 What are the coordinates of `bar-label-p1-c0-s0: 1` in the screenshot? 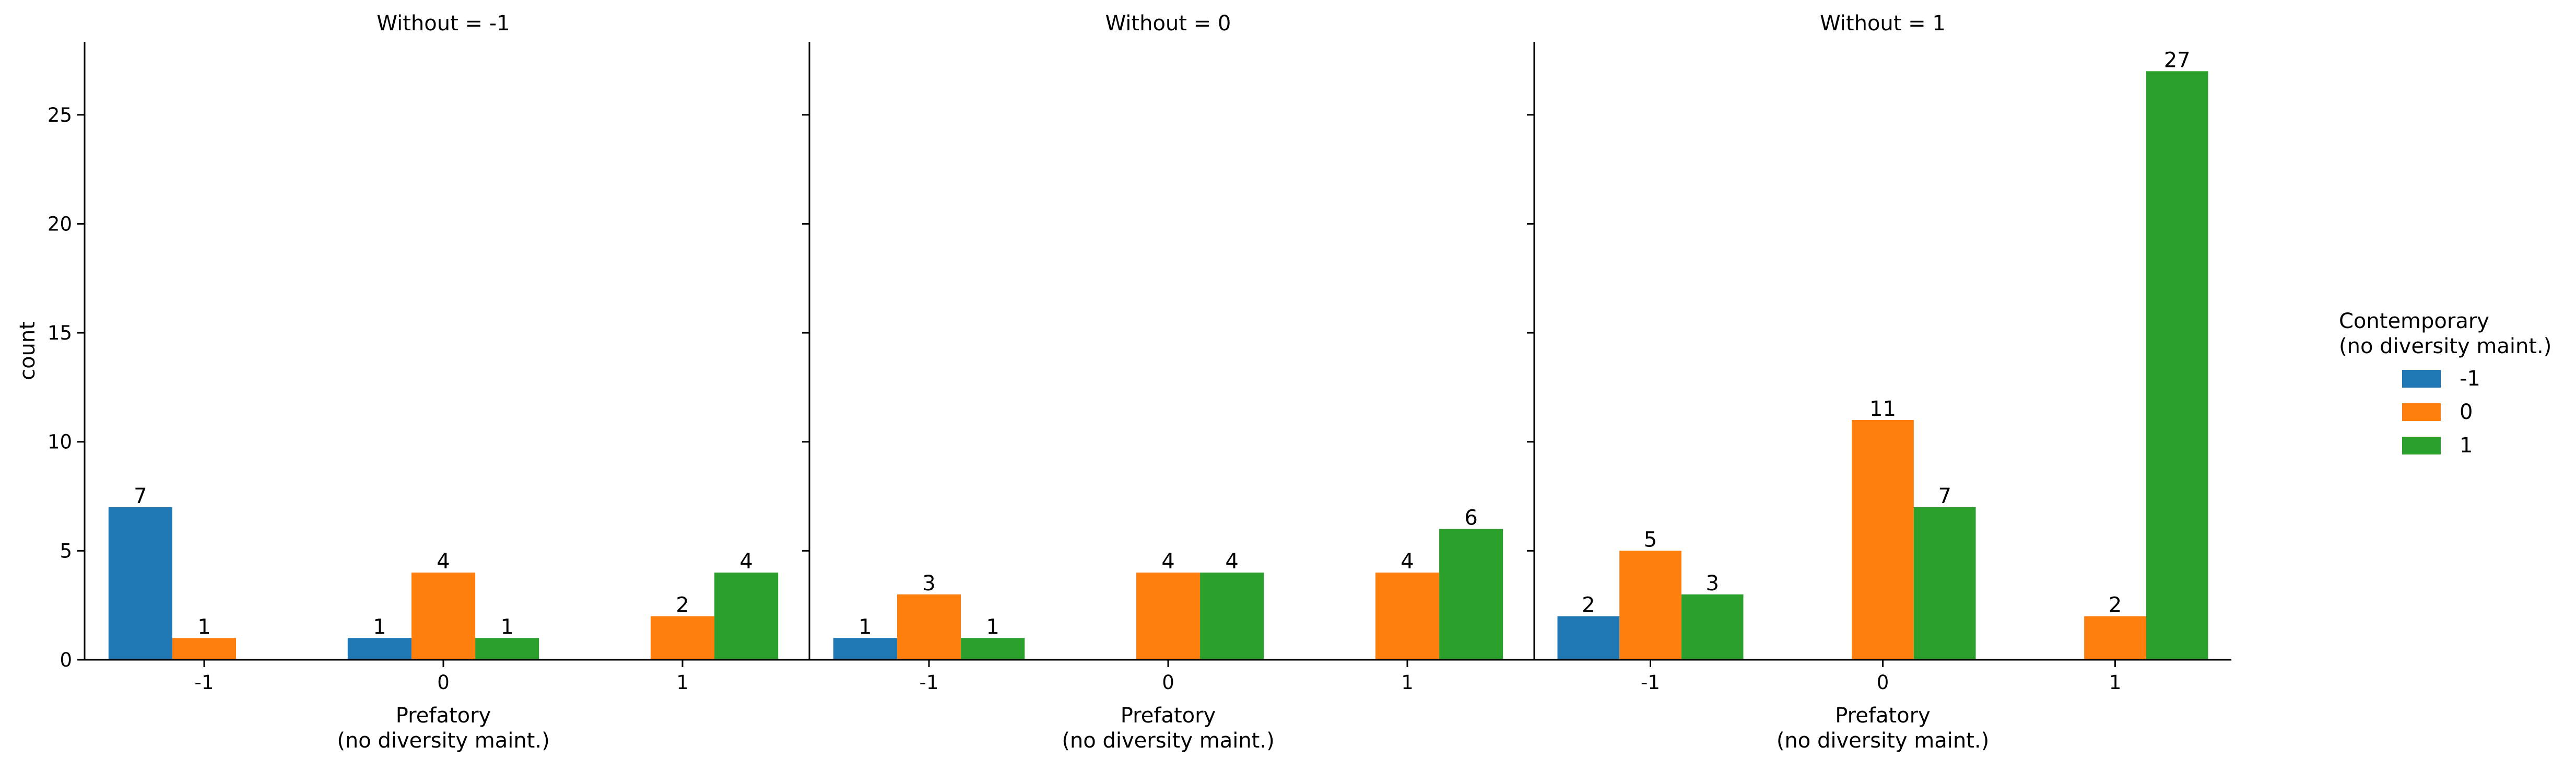 It's located at (865, 627).